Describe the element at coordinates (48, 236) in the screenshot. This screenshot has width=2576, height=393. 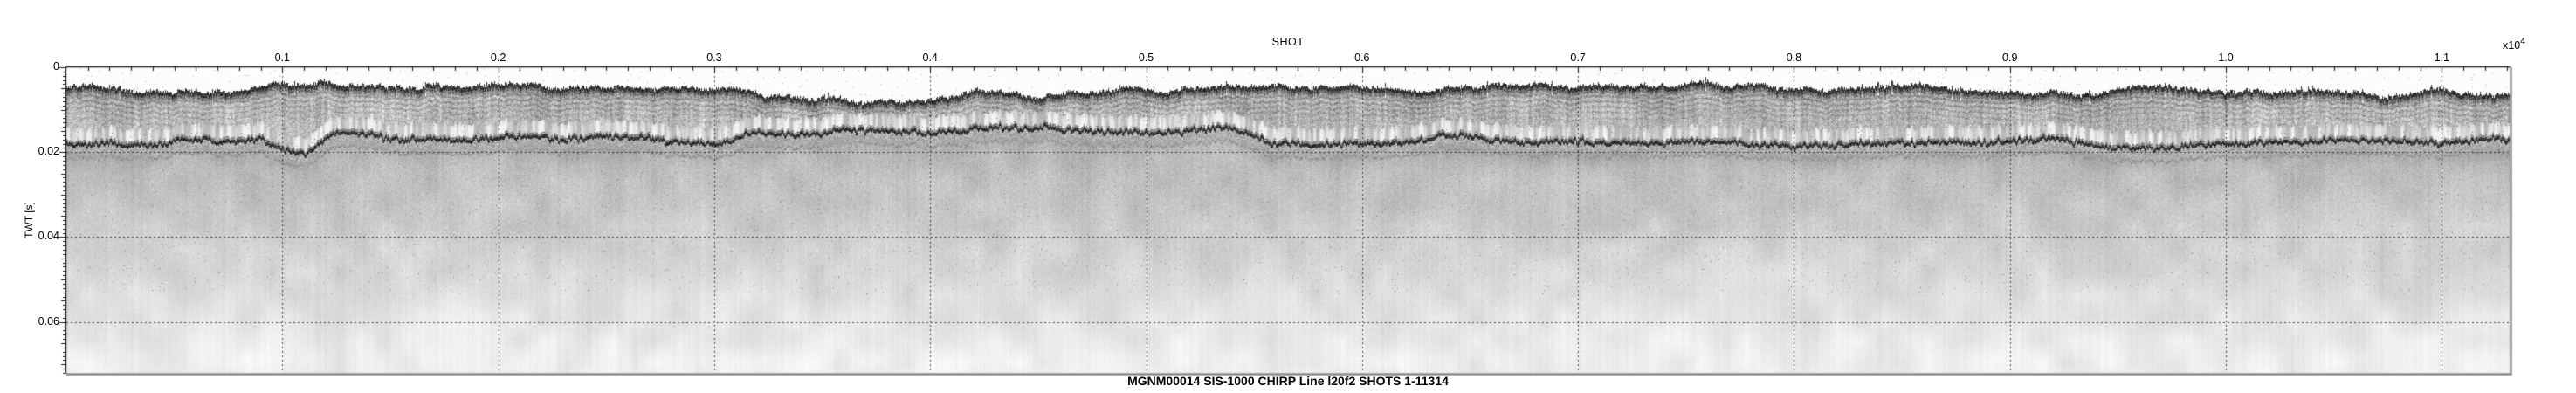
I see `y-tick-label: 0.04` at that location.